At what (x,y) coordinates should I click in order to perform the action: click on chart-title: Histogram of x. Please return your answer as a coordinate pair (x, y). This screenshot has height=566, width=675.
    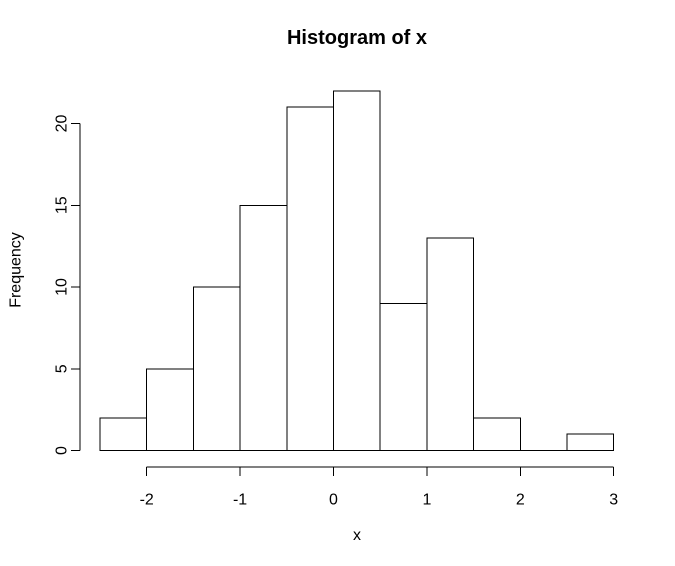
    Looking at the image, I should click on (357, 38).